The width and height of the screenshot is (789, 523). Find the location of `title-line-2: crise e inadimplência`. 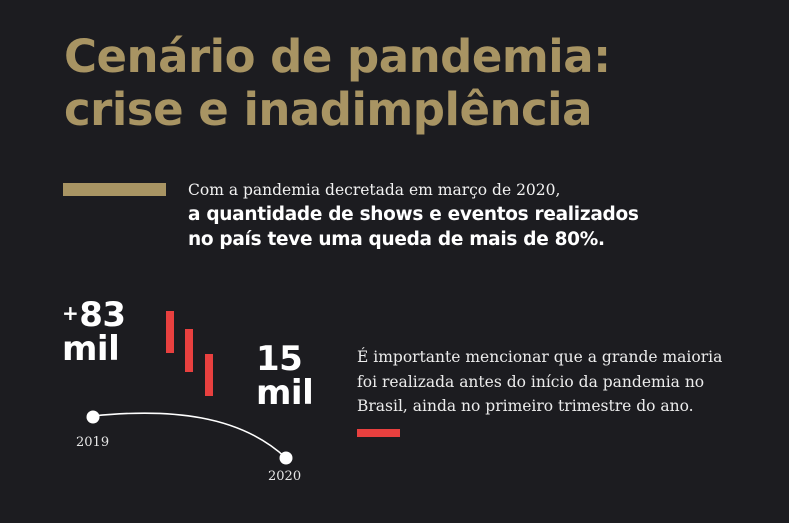

title-line-2: crise e inadimplência is located at coordinates (328, 109).